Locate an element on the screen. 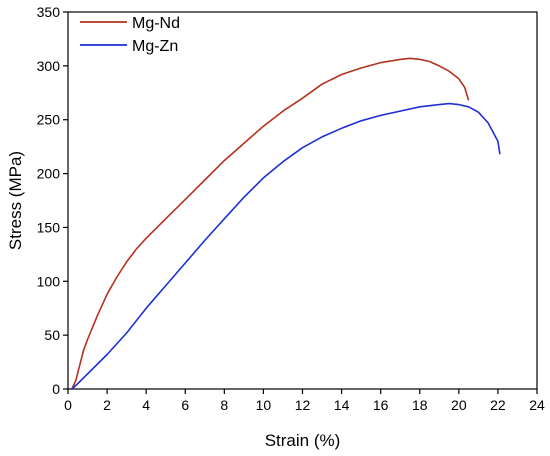 The height and width of the screenshot is (456, 550). x-tick-label: 8 is located at coordinates (224, 405).